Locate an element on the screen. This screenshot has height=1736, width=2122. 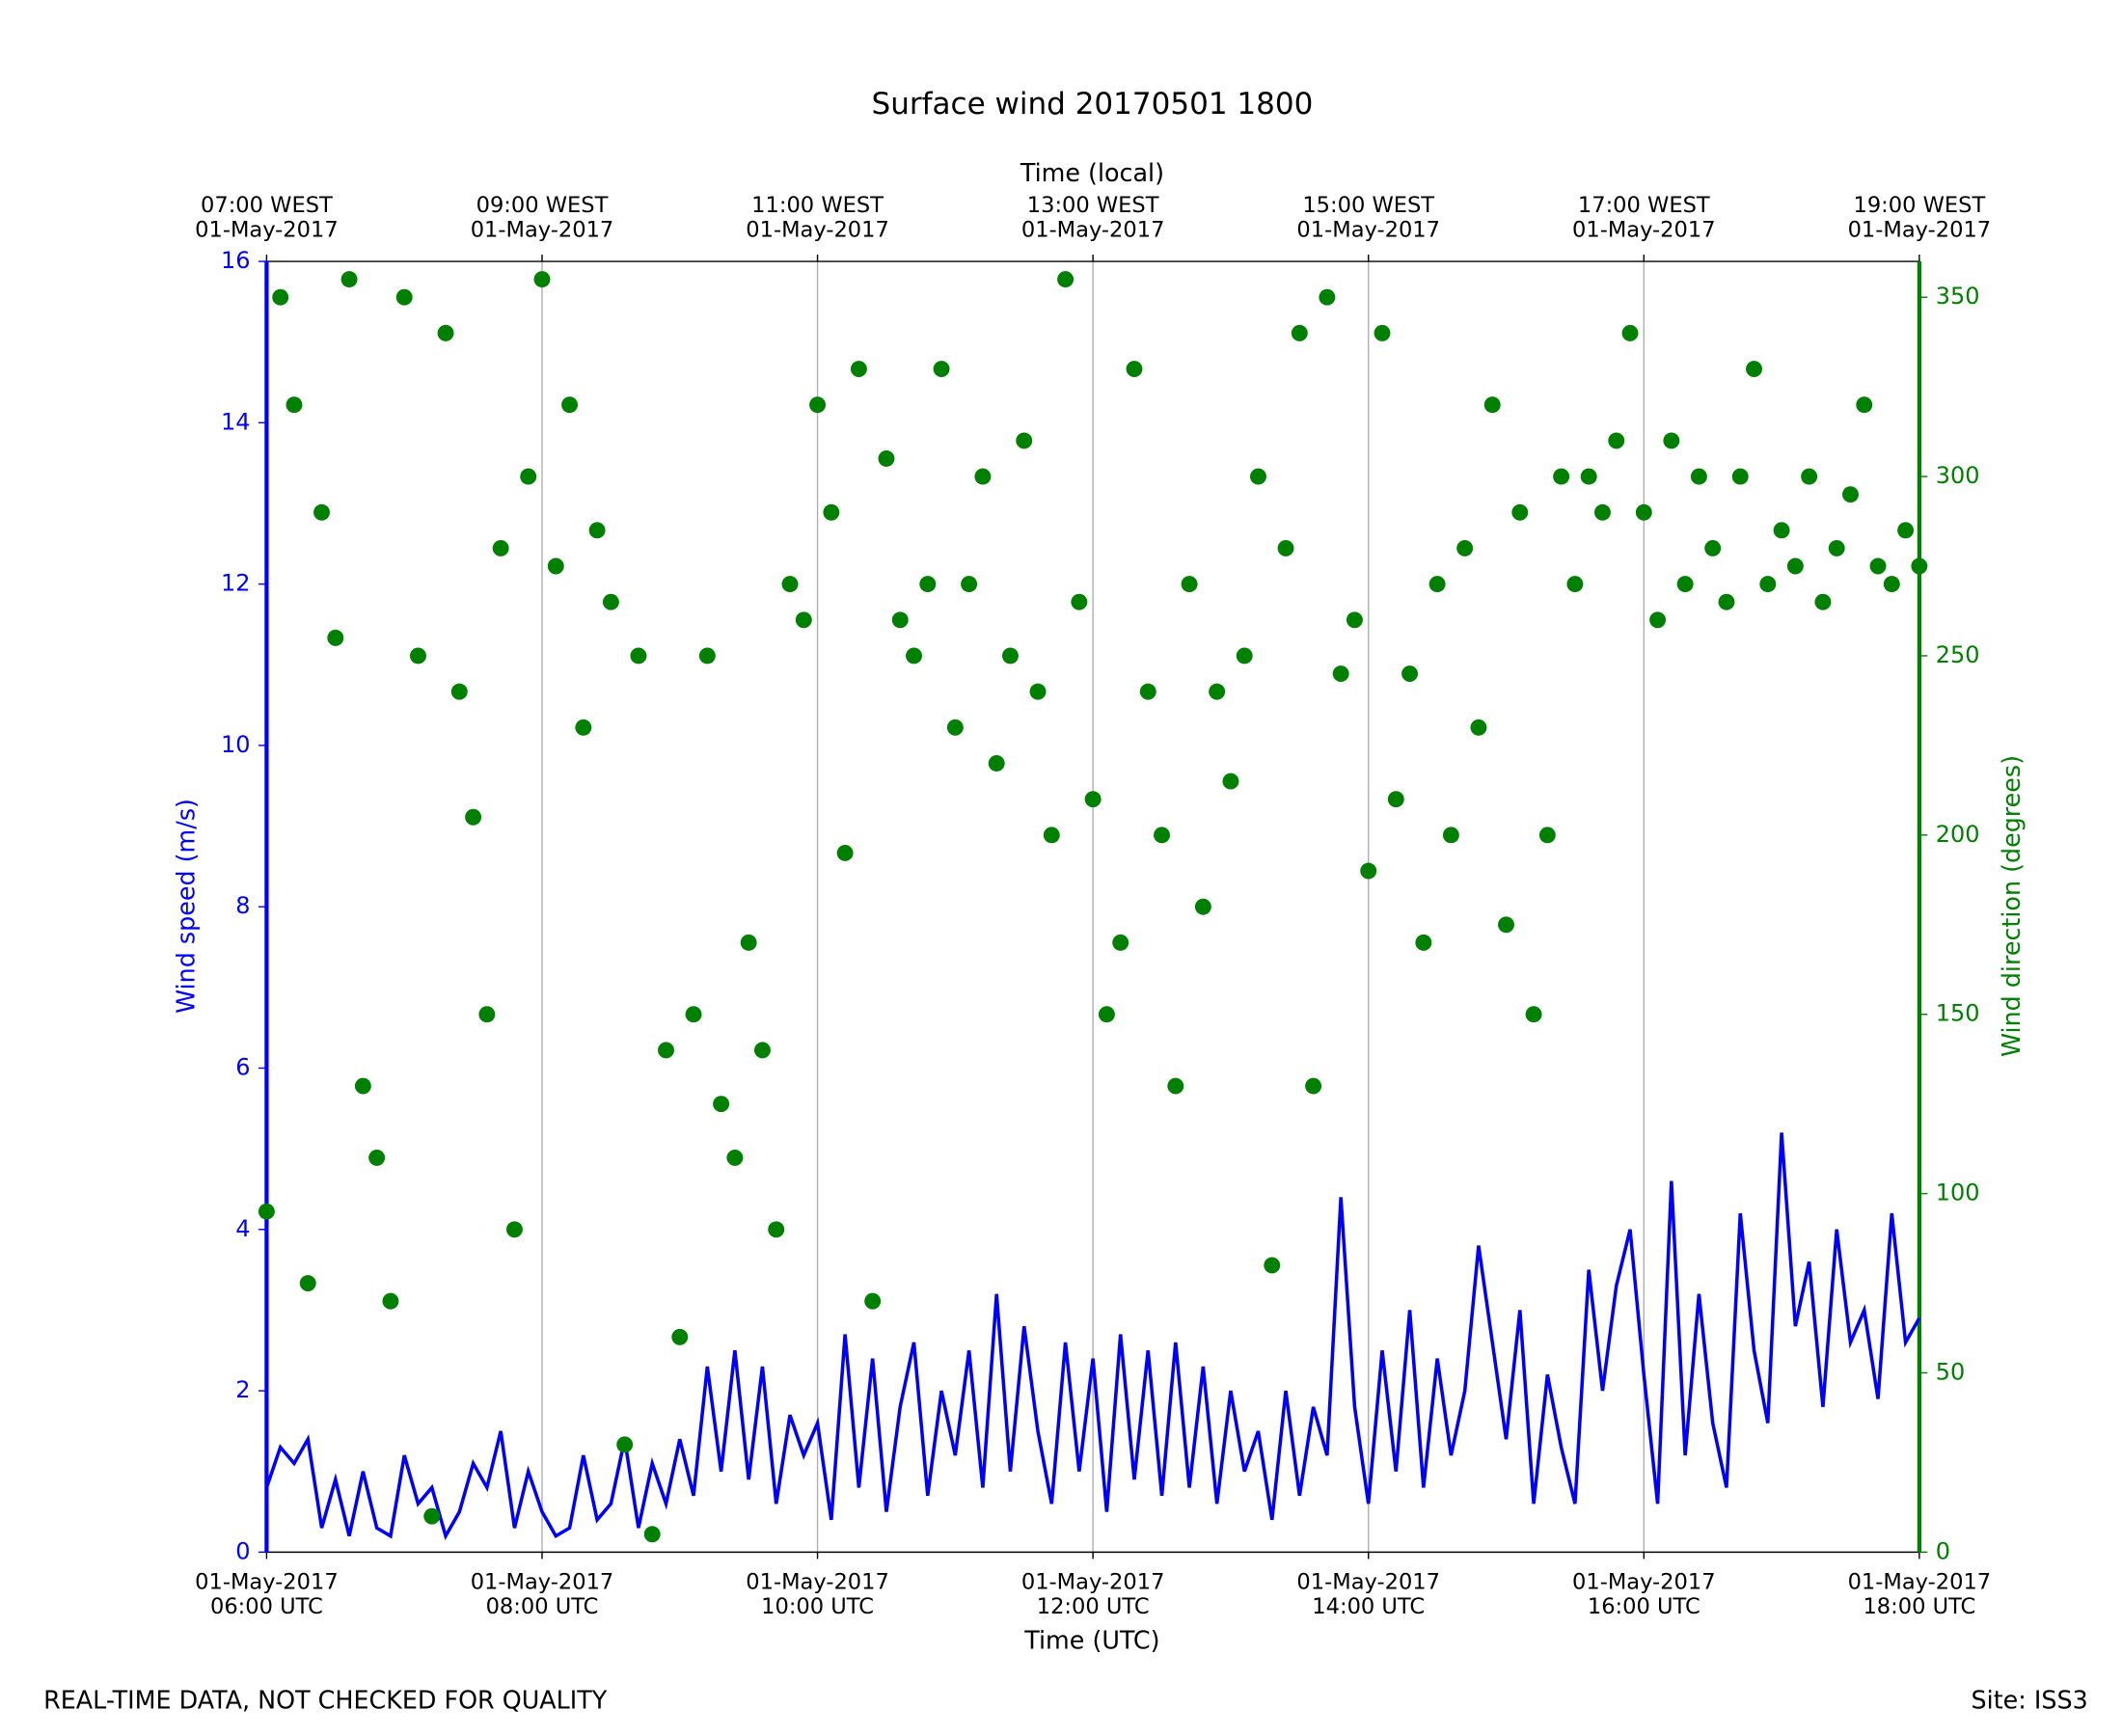
y-tick-label: 10 is located at coordinates (236, 744).